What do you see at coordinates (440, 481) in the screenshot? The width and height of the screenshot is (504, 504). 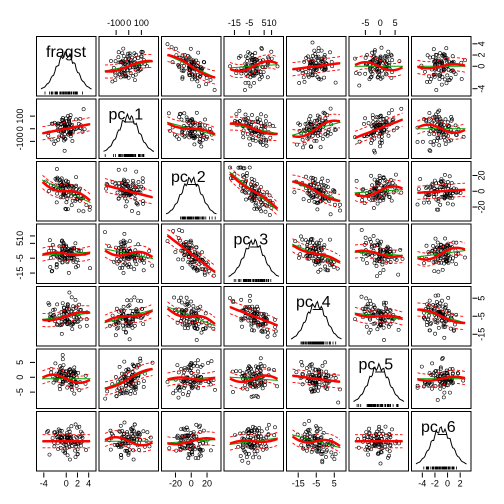 I see `bottom-axis-pc_6: -4 -2 0 2` at bounding box center [440, 481].